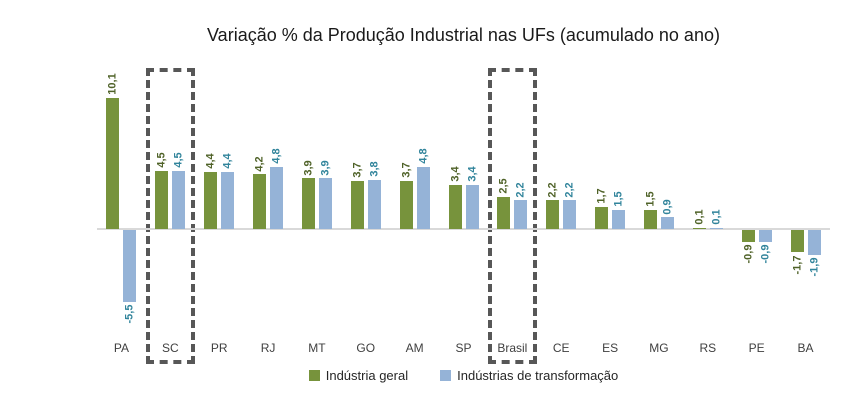 This screenshot has width=867, height=403. I want to click on bar-am-transformacao, so click(423, 197).